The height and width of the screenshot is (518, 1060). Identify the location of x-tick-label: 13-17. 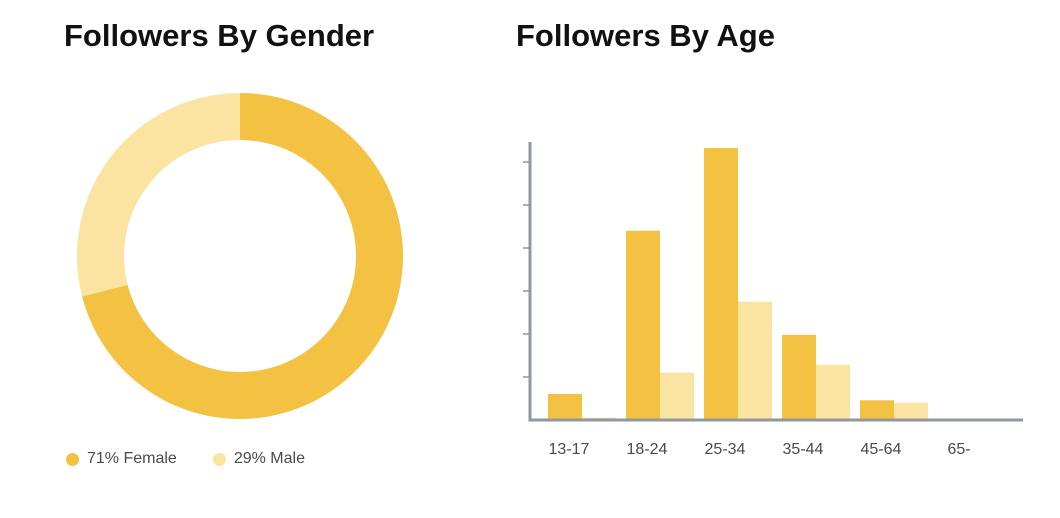
(569, 449).